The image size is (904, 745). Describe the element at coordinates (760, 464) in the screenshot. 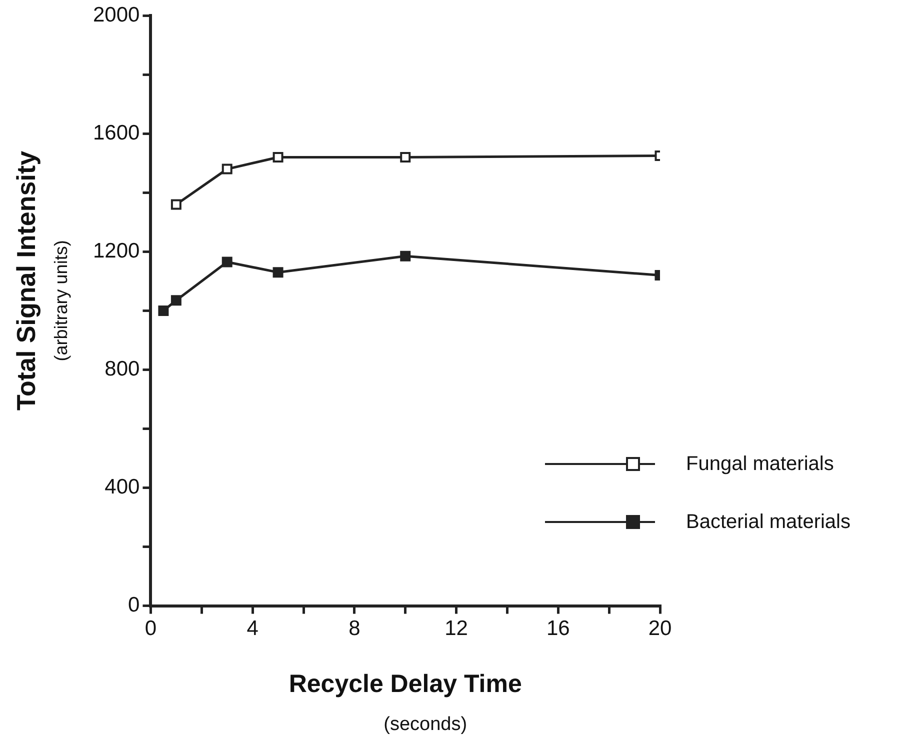

I see `legend-label: Fungal materials` at that location.